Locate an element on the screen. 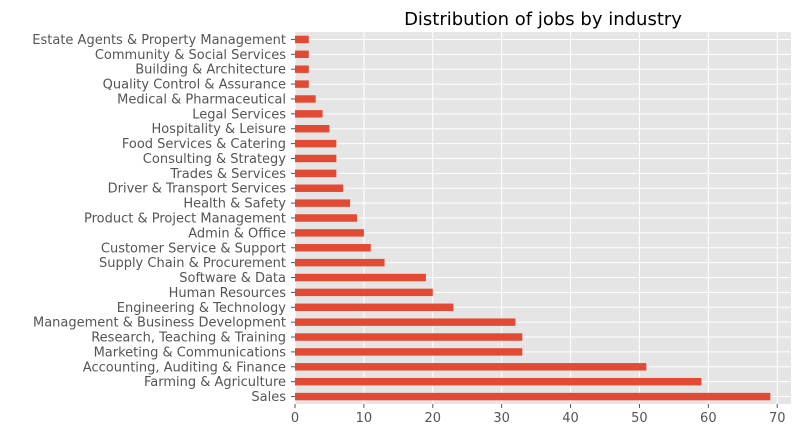 This screenshot has height=440, width=801. y-tick-label: Community & Social Services is located at coordinates (190, 55).